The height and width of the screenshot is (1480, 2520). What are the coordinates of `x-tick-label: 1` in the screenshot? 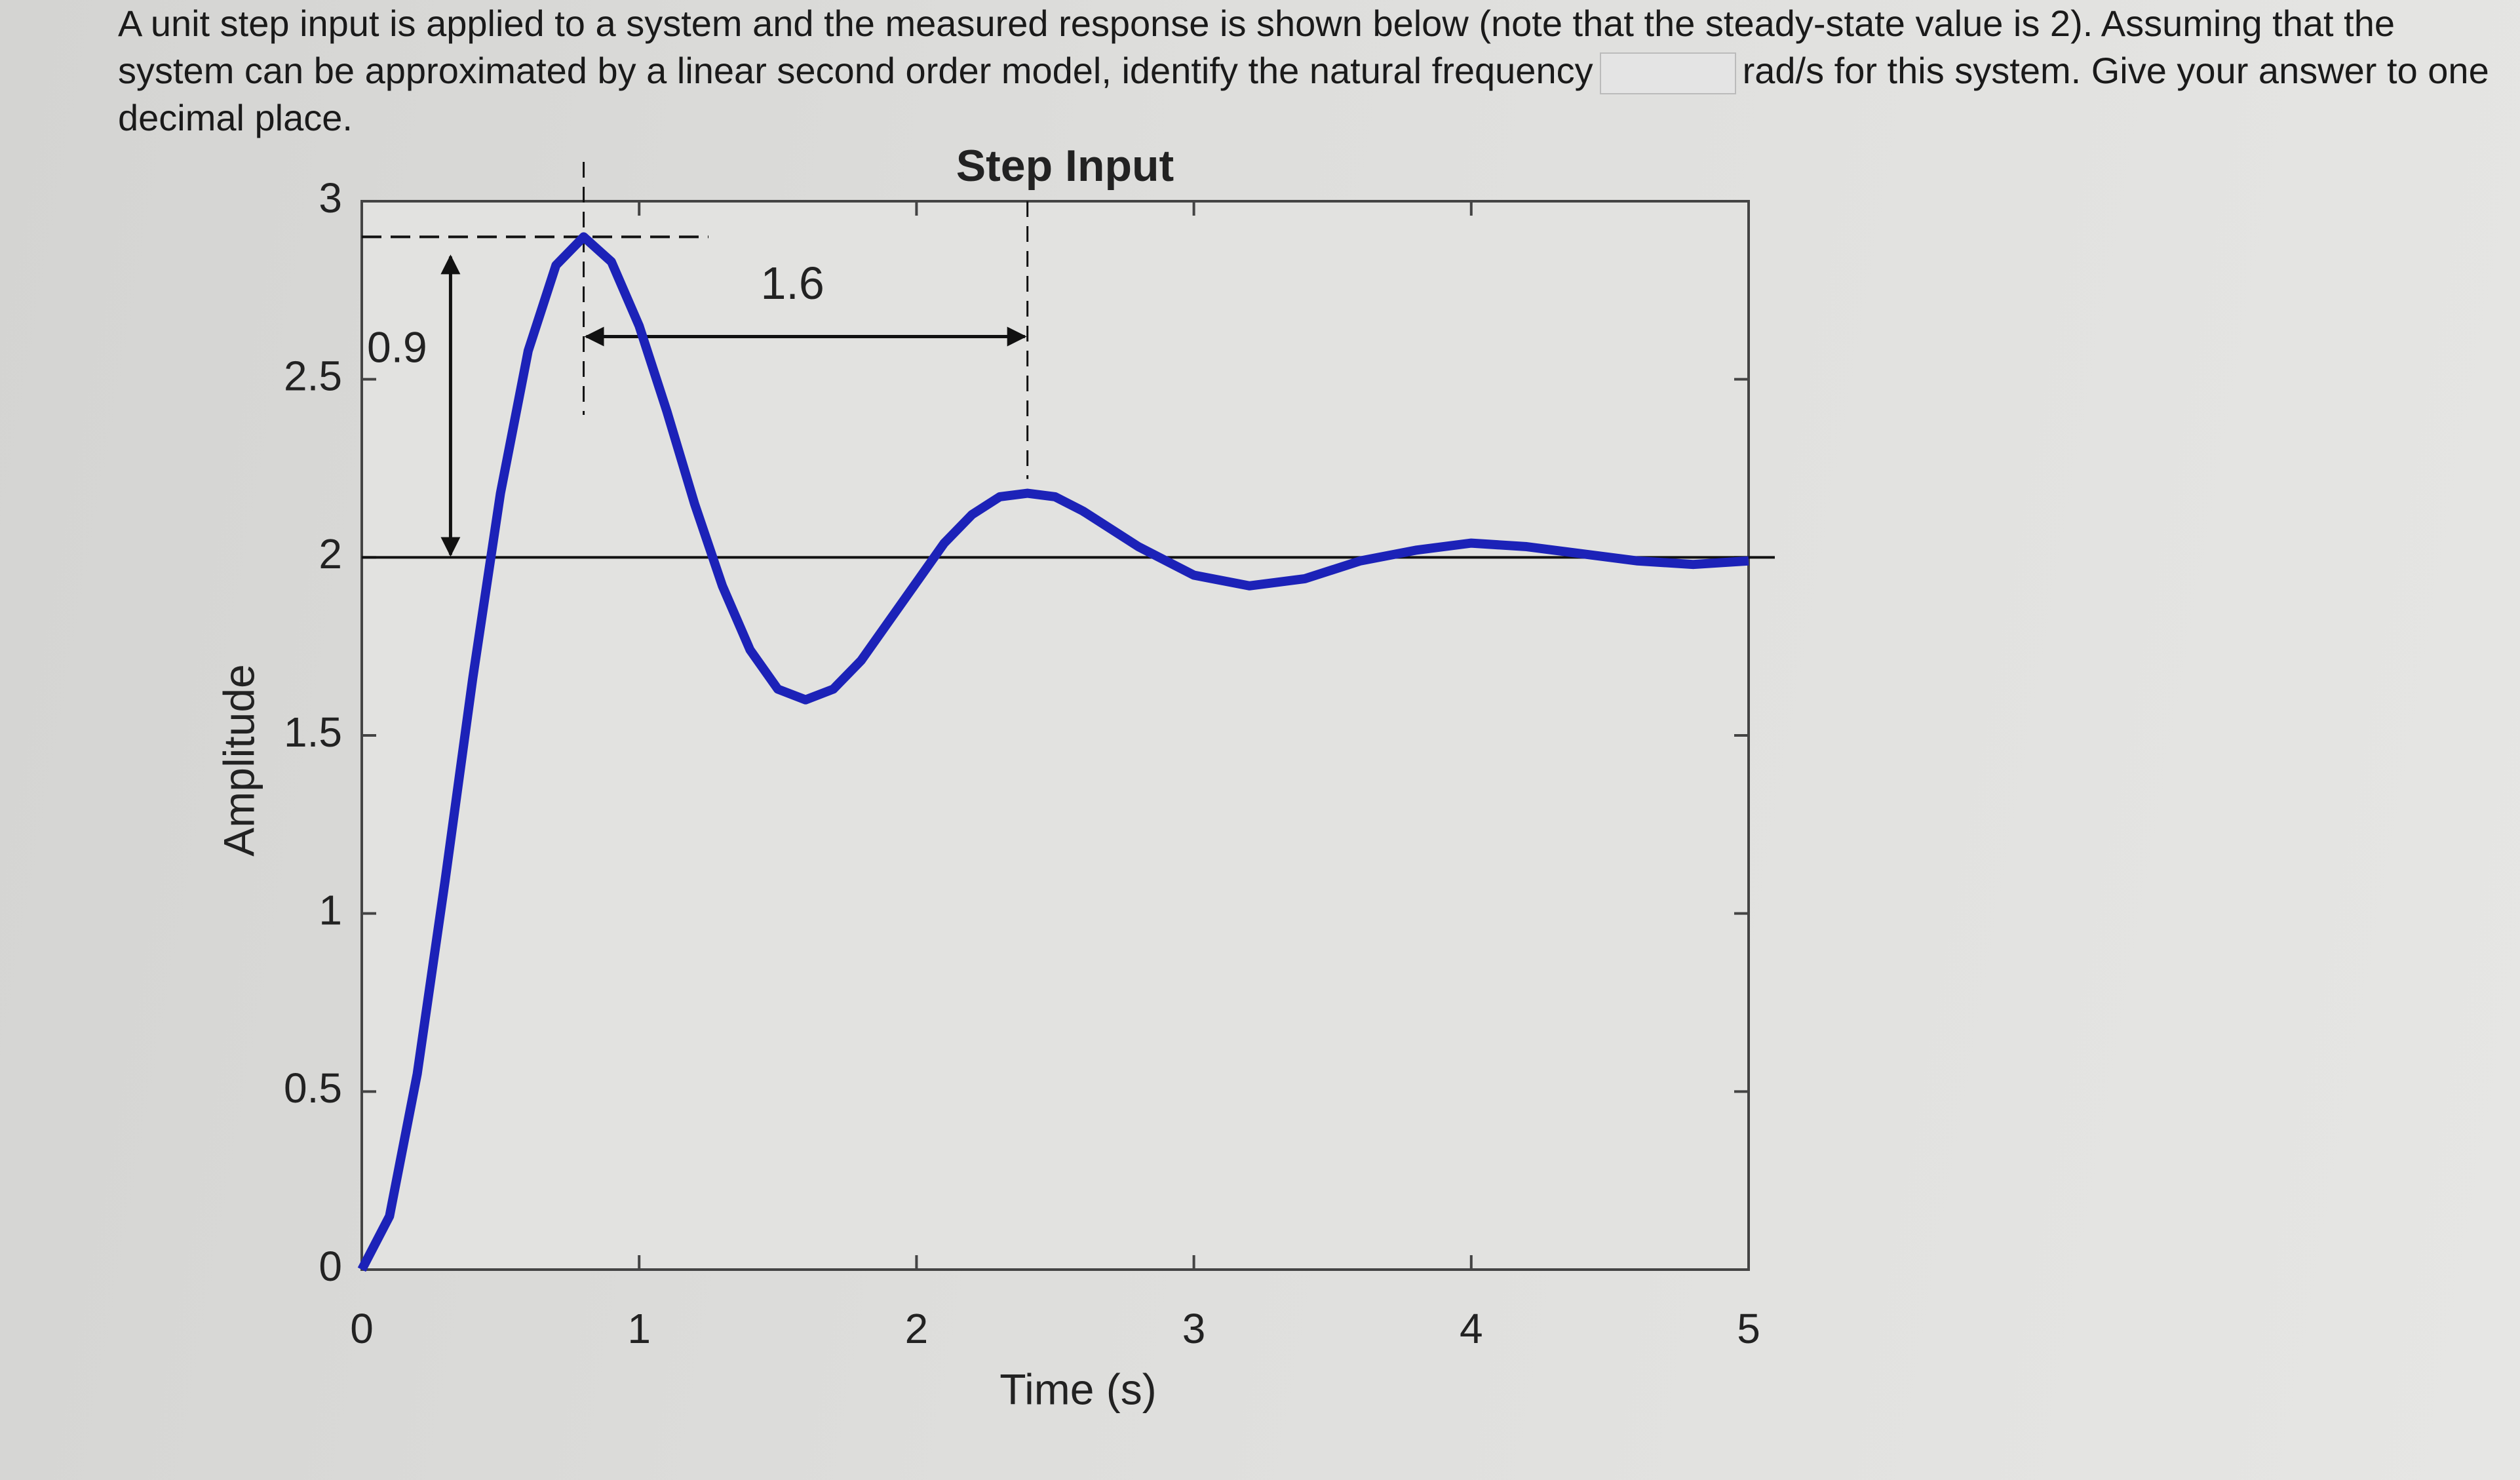 It's located at (639, 1328).